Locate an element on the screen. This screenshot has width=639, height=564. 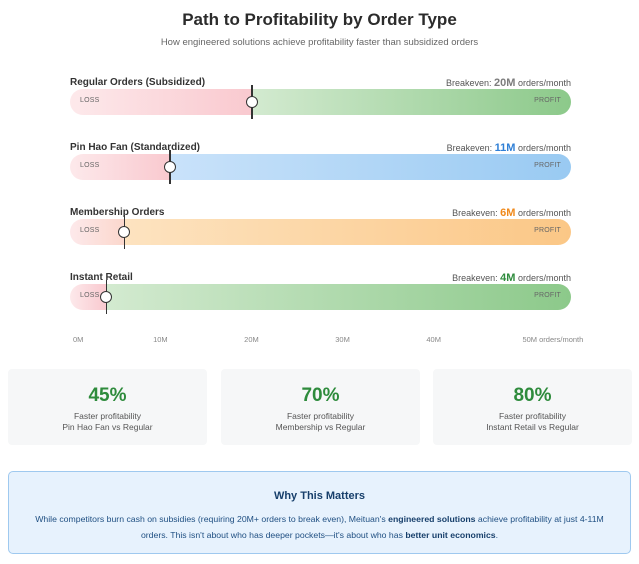
breakeven-value: 20M is located at coordinates (505, 83).